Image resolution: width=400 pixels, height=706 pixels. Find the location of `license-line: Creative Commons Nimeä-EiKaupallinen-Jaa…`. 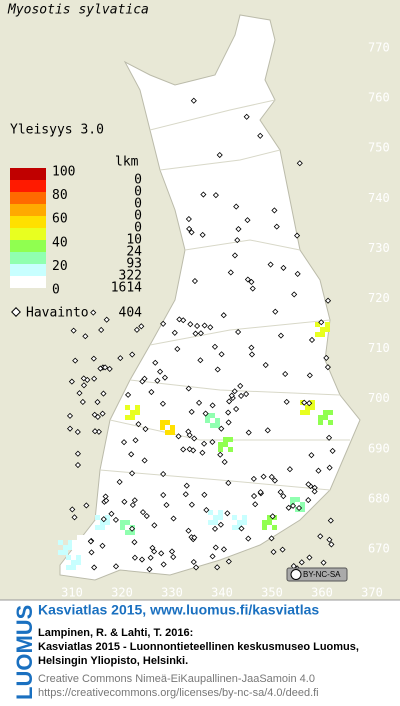

license-line: Creative Commons Nimeä-EiKaupallinen-Jaa… is located at coordinates (176, 679).